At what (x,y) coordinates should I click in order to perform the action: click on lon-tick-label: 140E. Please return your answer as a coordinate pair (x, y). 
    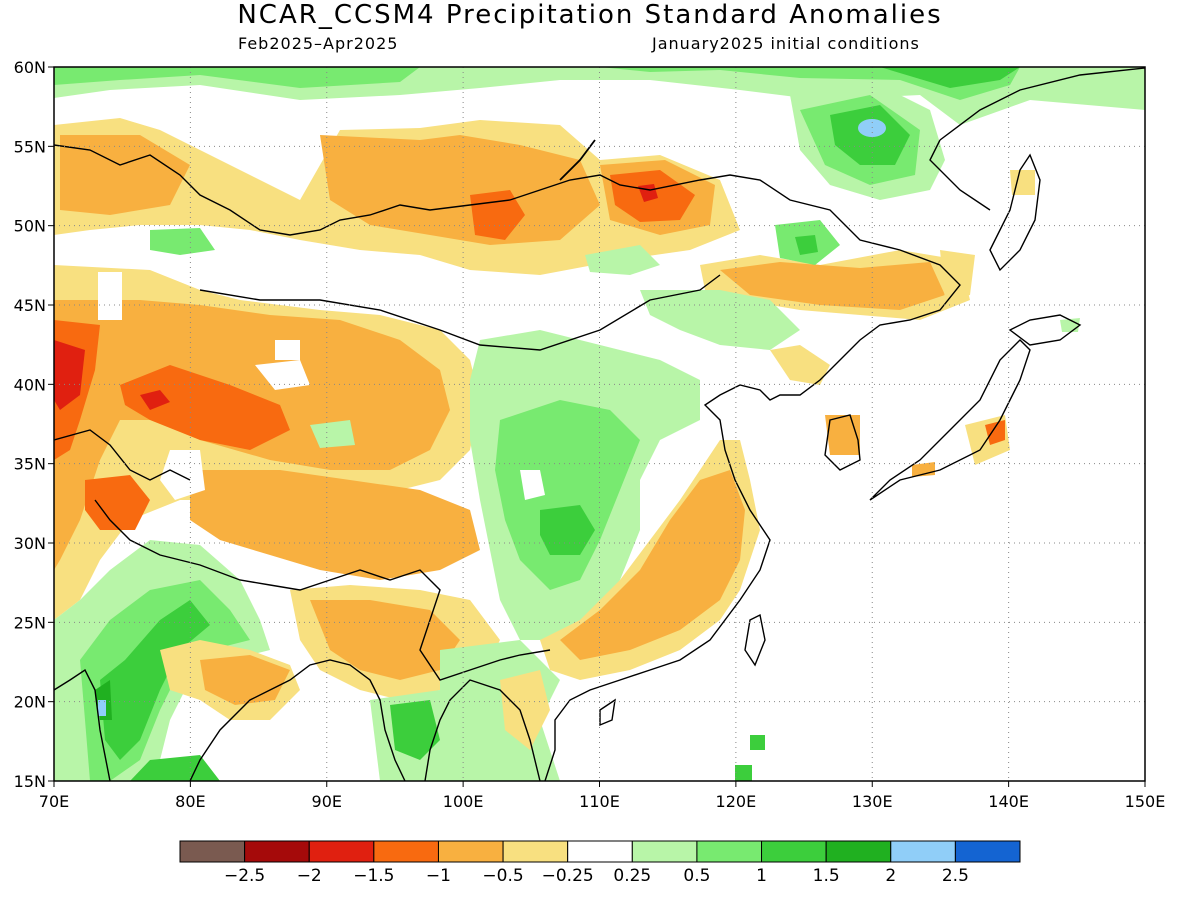
    Looking at the image, I should click on (1008, 801).